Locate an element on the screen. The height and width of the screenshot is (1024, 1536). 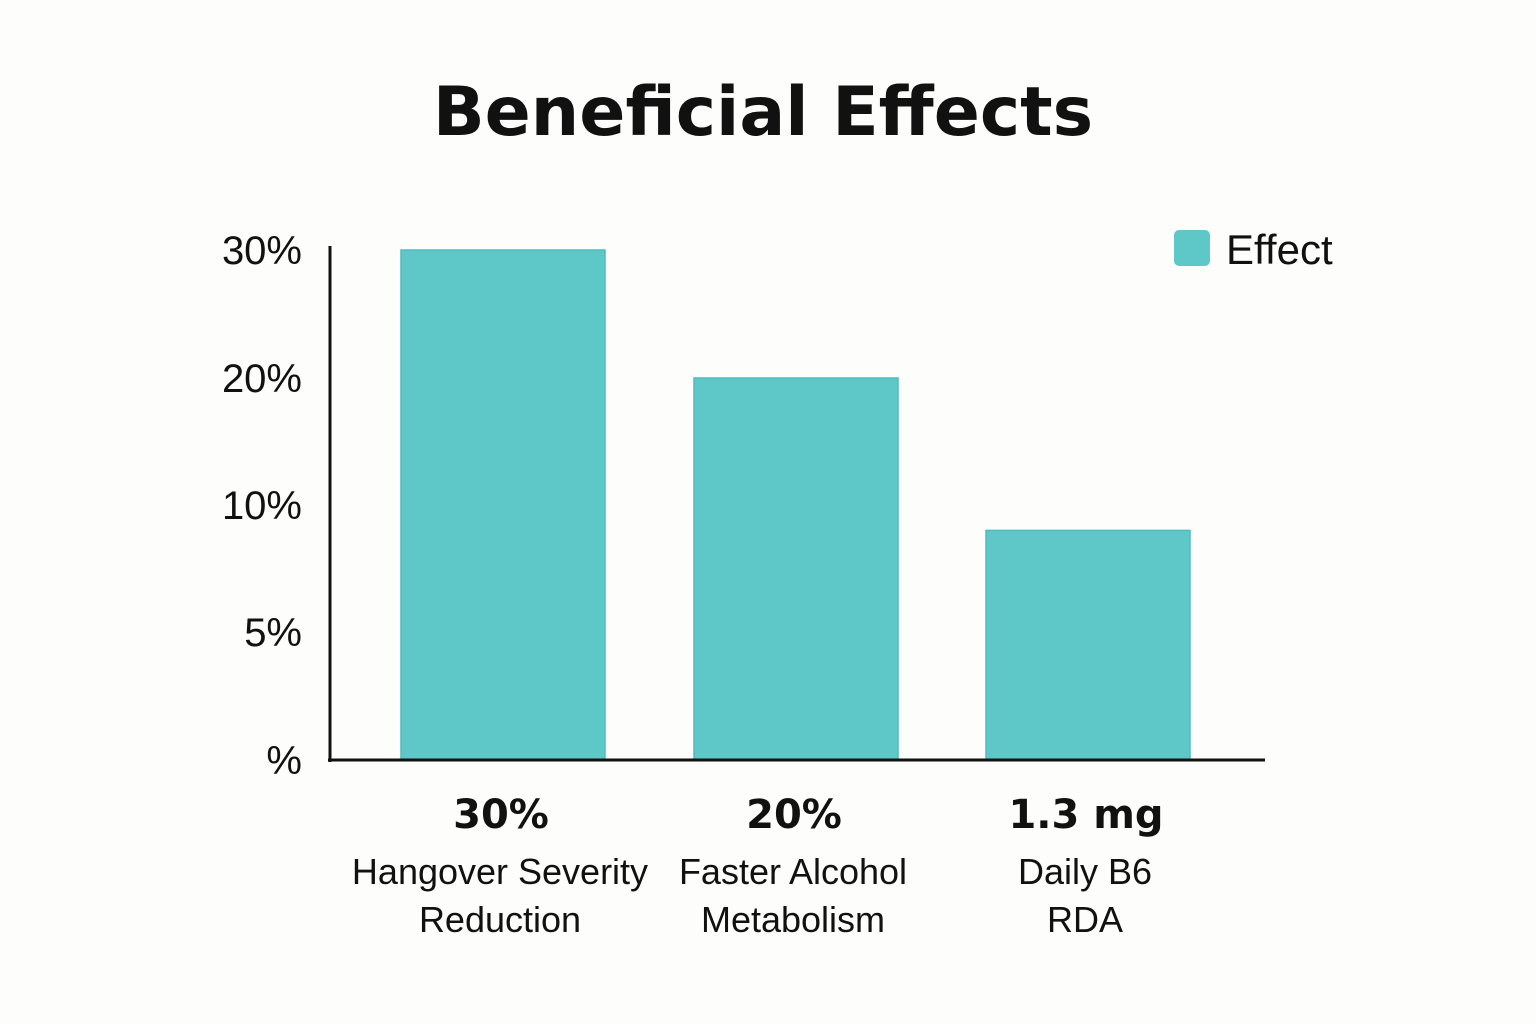
legend-swatch is located at coordinates (1192, 248).